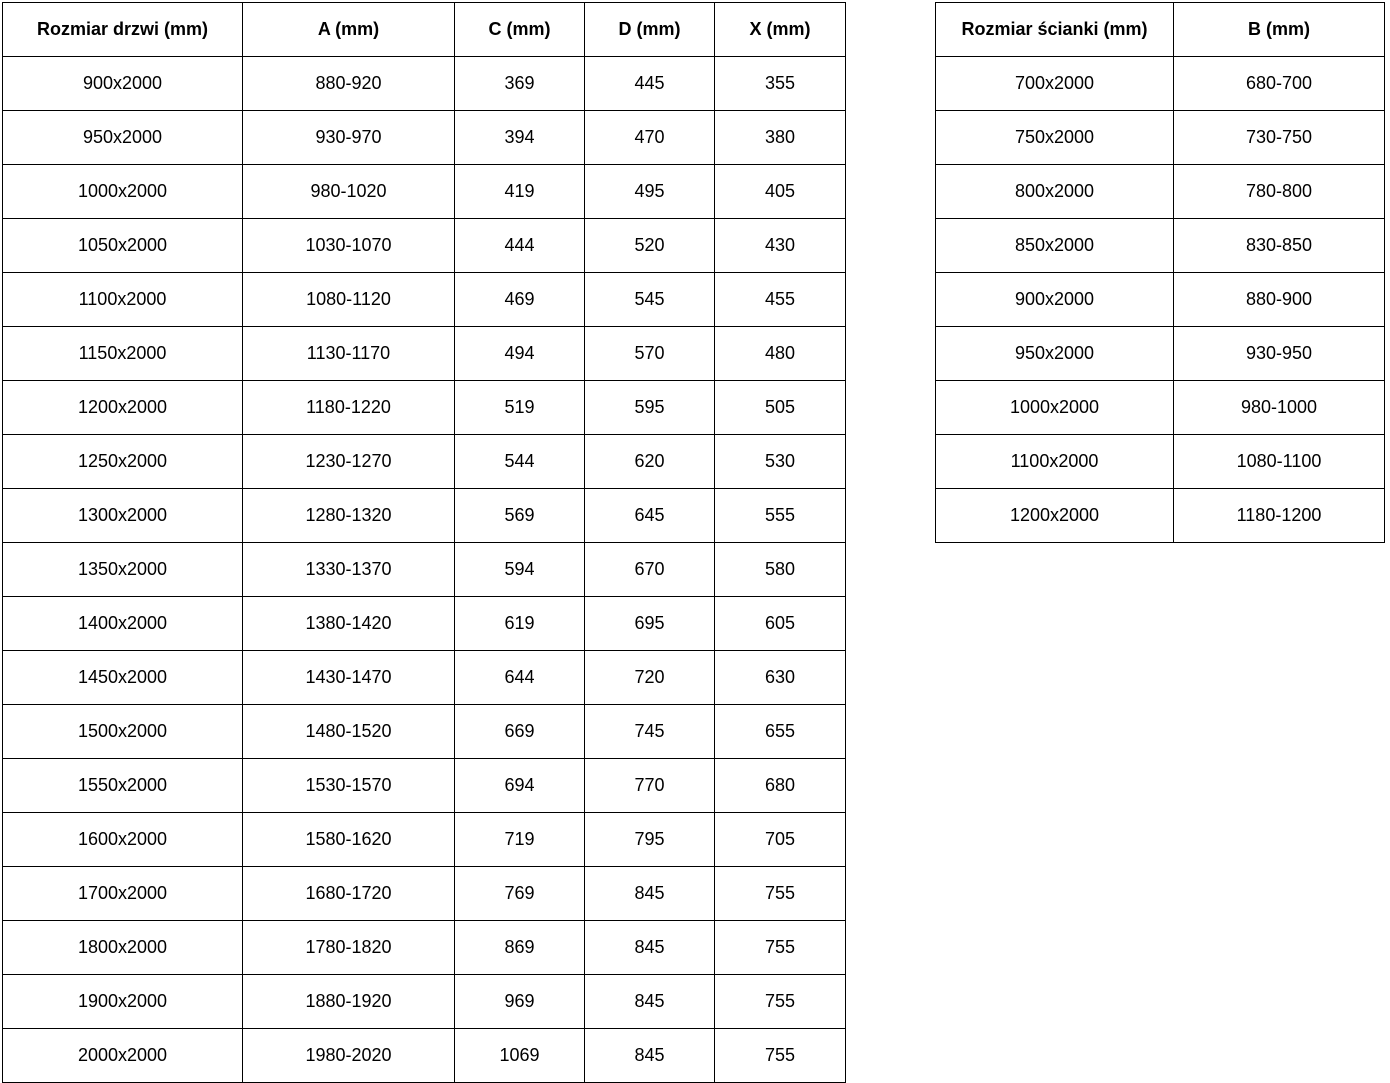  What do you see at coordinates (122, 137) in the screenshot?
I see `table-cell: 950x2000` at bounding box center [122, 137].